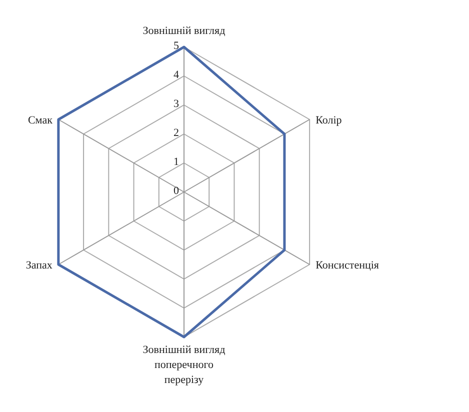  I want to click on y-tick-label: 1, so click(176, 162).